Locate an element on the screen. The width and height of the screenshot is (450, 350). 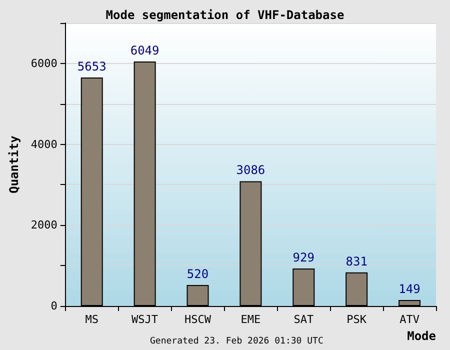
chart-title: Mode segmentation of VHF-Database is located at coordinates (225, 15).